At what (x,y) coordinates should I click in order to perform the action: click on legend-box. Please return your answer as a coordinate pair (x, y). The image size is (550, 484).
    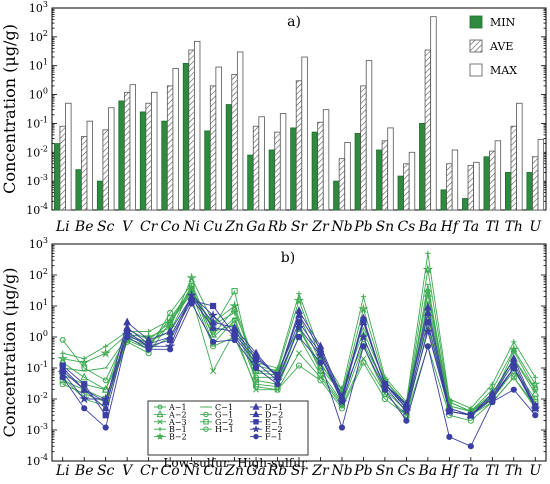
    Looking at the image, I should click on (228, 428).